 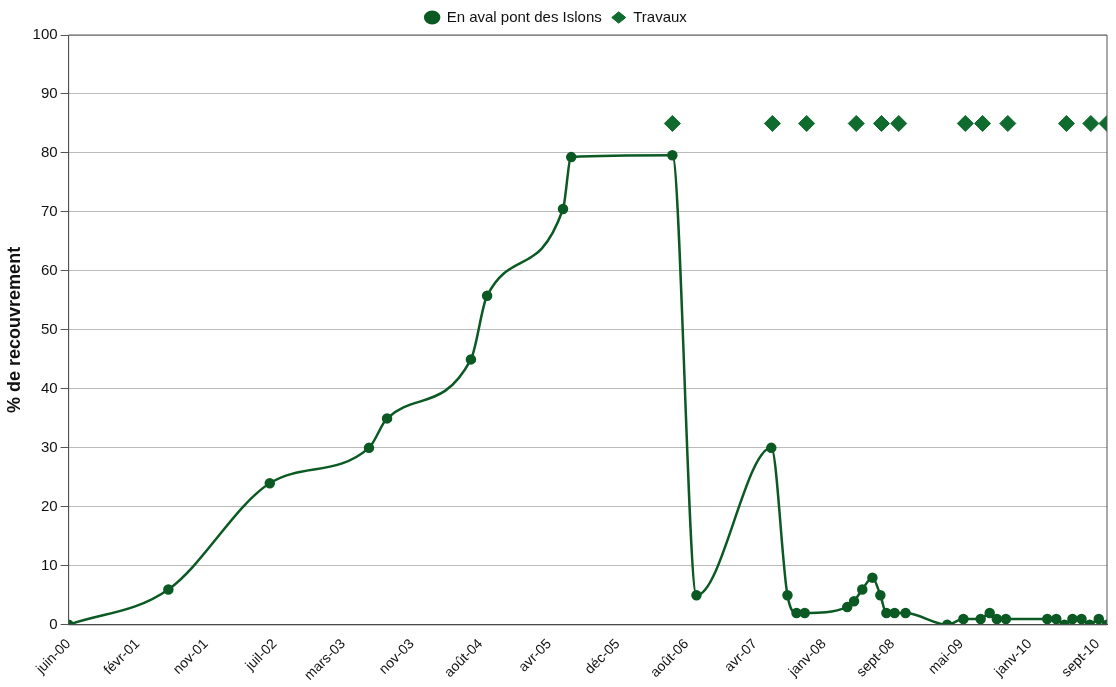 I want to click on y-tick-label: 40, so click(x=49, y=388).